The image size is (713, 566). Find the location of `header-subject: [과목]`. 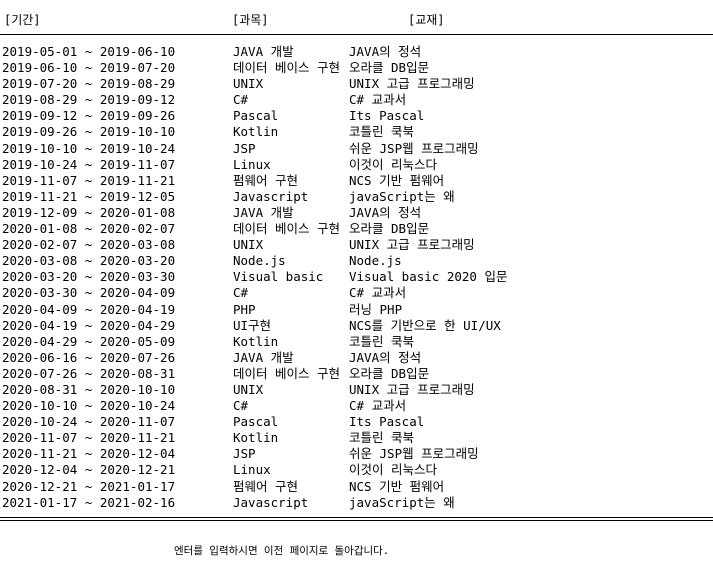

header-subject: [과목] is located at coordinates (250, 20).